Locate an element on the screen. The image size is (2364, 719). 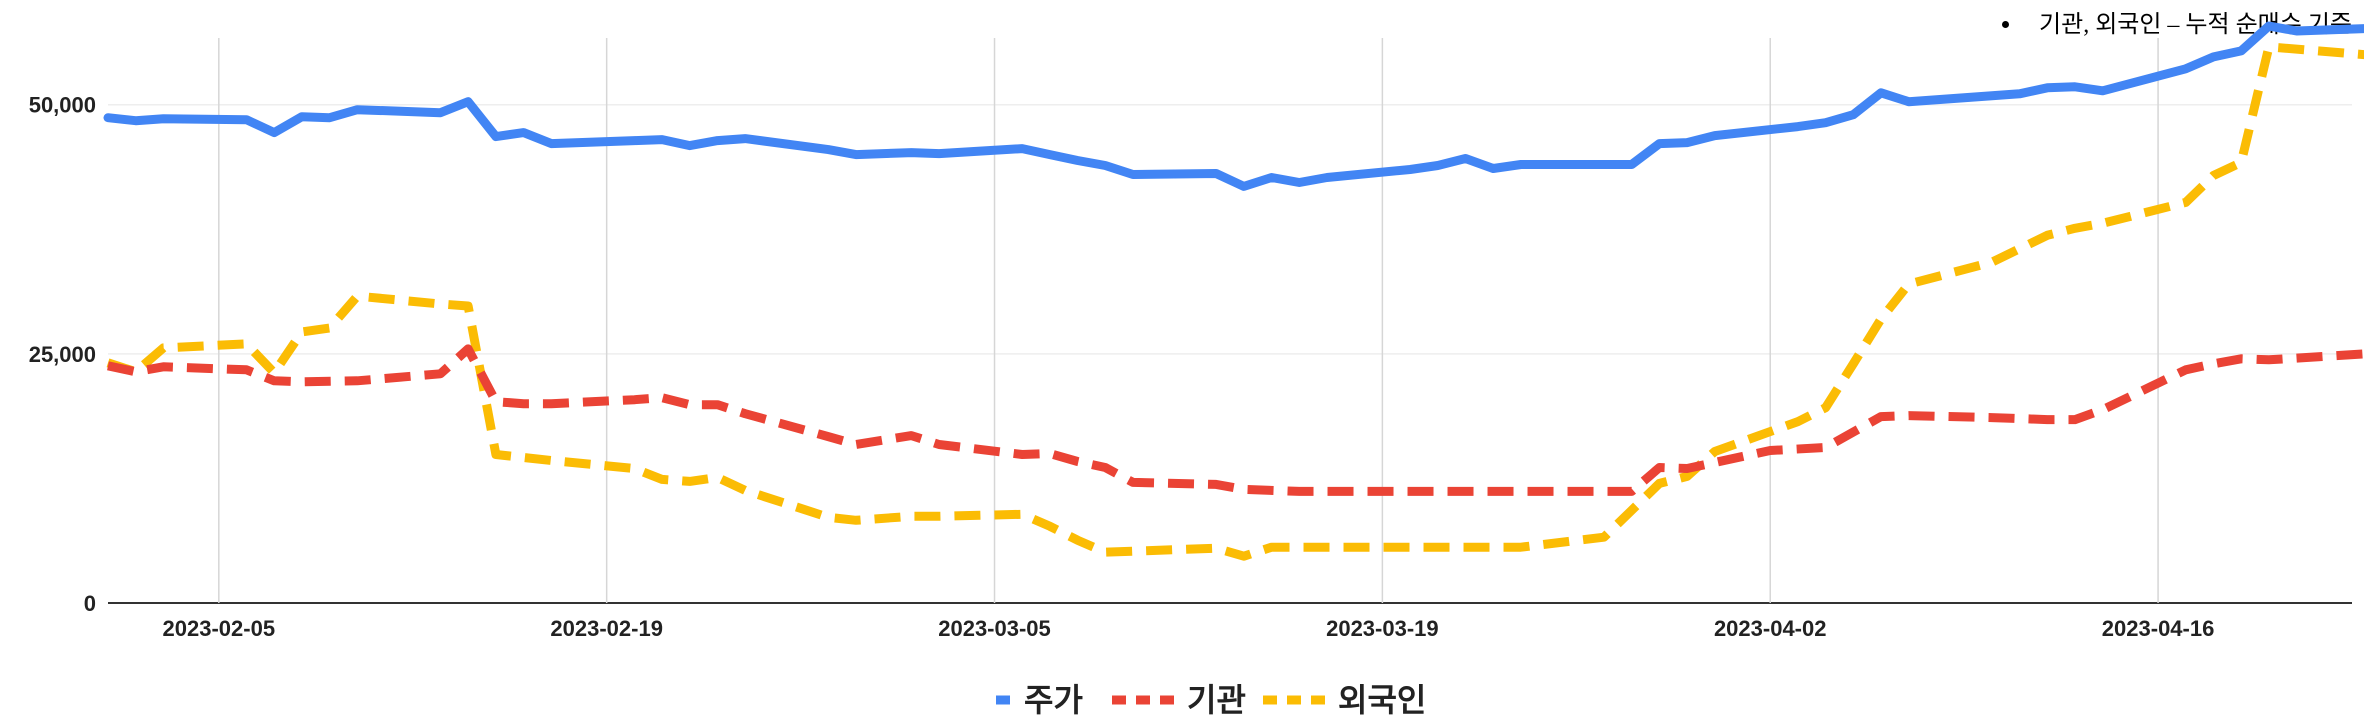
legend-label: 기관 is located at coordinates (1216, 700).